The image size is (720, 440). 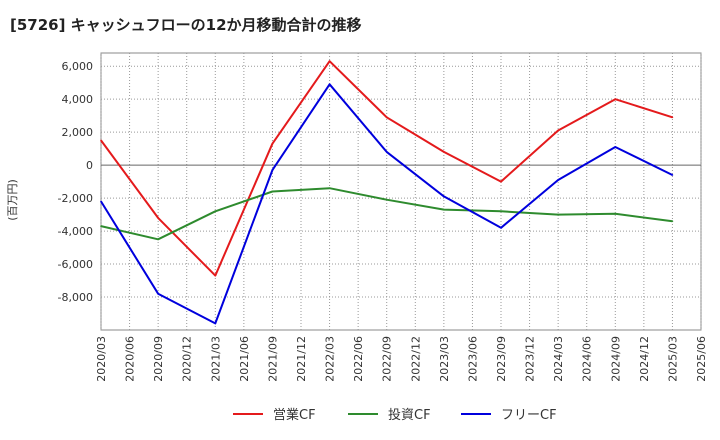 What do you see at coordinates (409, 415) in the screenshot?
I see `legend-label: 投資CF` at bounding box center [409, 415].